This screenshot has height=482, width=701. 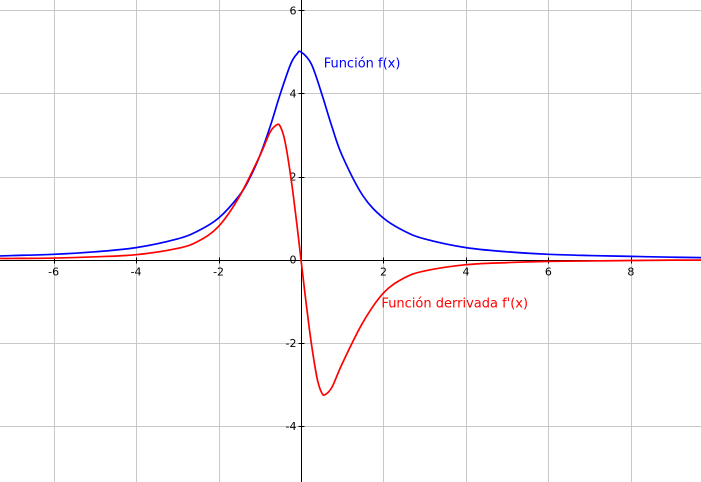 I want to click on y-tick-label: 0, so click(x=293, y=260).